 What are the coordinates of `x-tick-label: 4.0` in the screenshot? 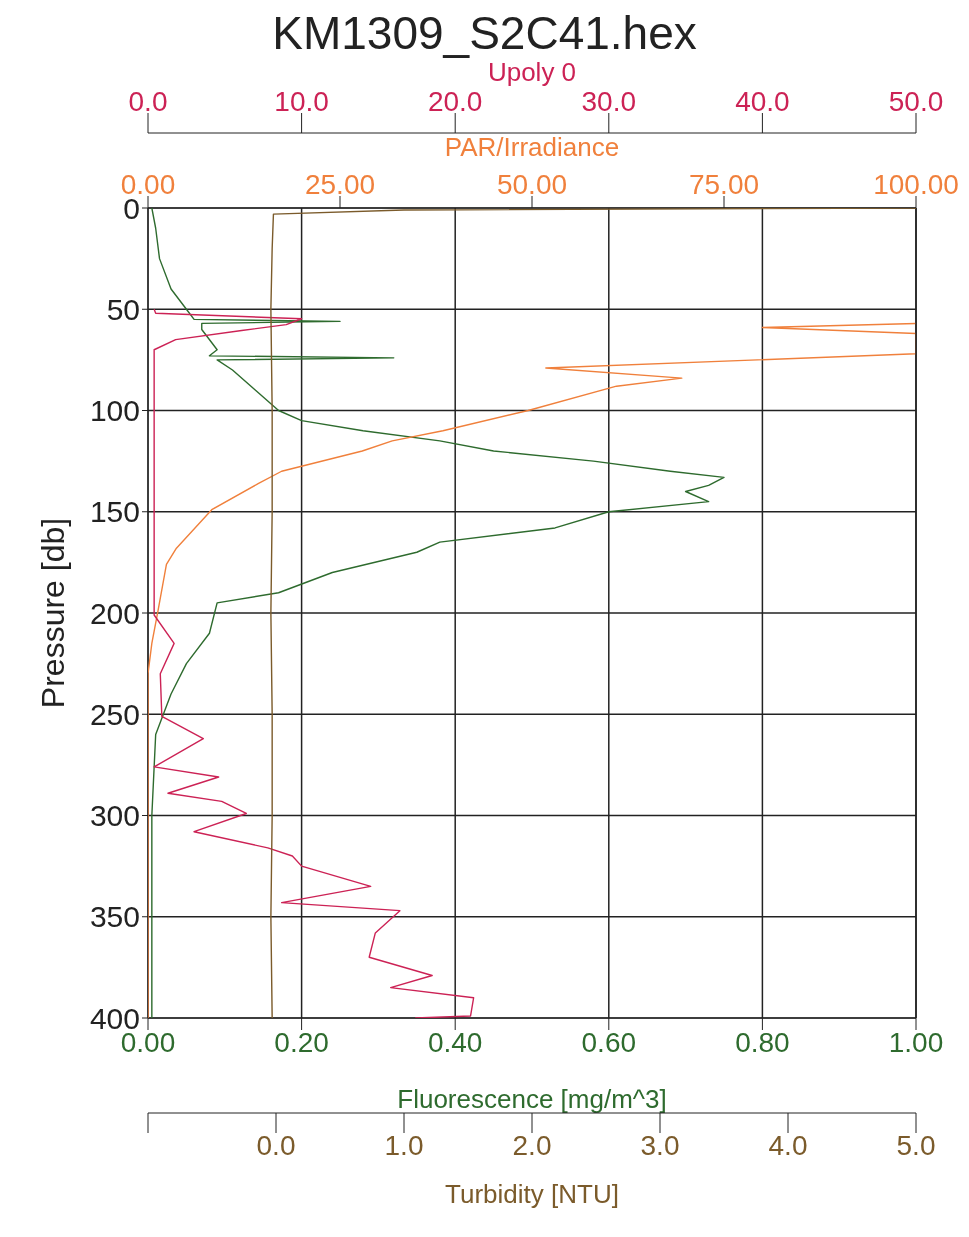 It's located at (788, 1145).